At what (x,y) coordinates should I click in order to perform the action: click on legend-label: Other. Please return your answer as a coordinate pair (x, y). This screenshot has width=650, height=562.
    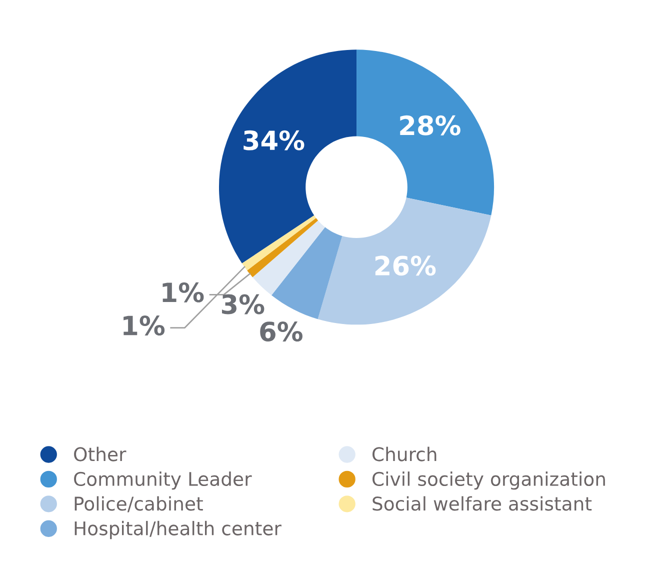
    Looking at the image, I should click on (100, 454).